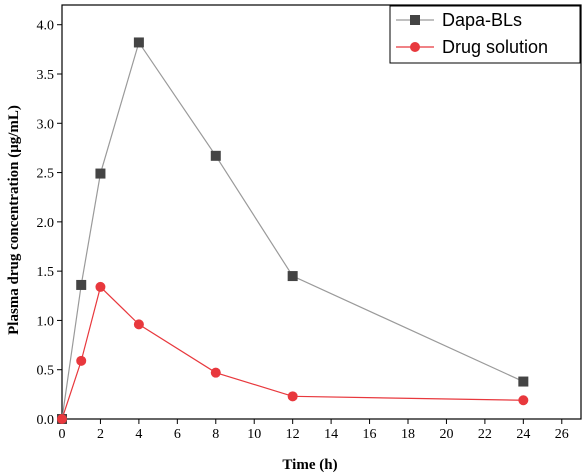 The height and width of the screenshot is (476, 588). What do you see at coordinates (415, 47) in the screenshot?
I see `legend-marker-drug-solution` at bounding box center [415, 47].